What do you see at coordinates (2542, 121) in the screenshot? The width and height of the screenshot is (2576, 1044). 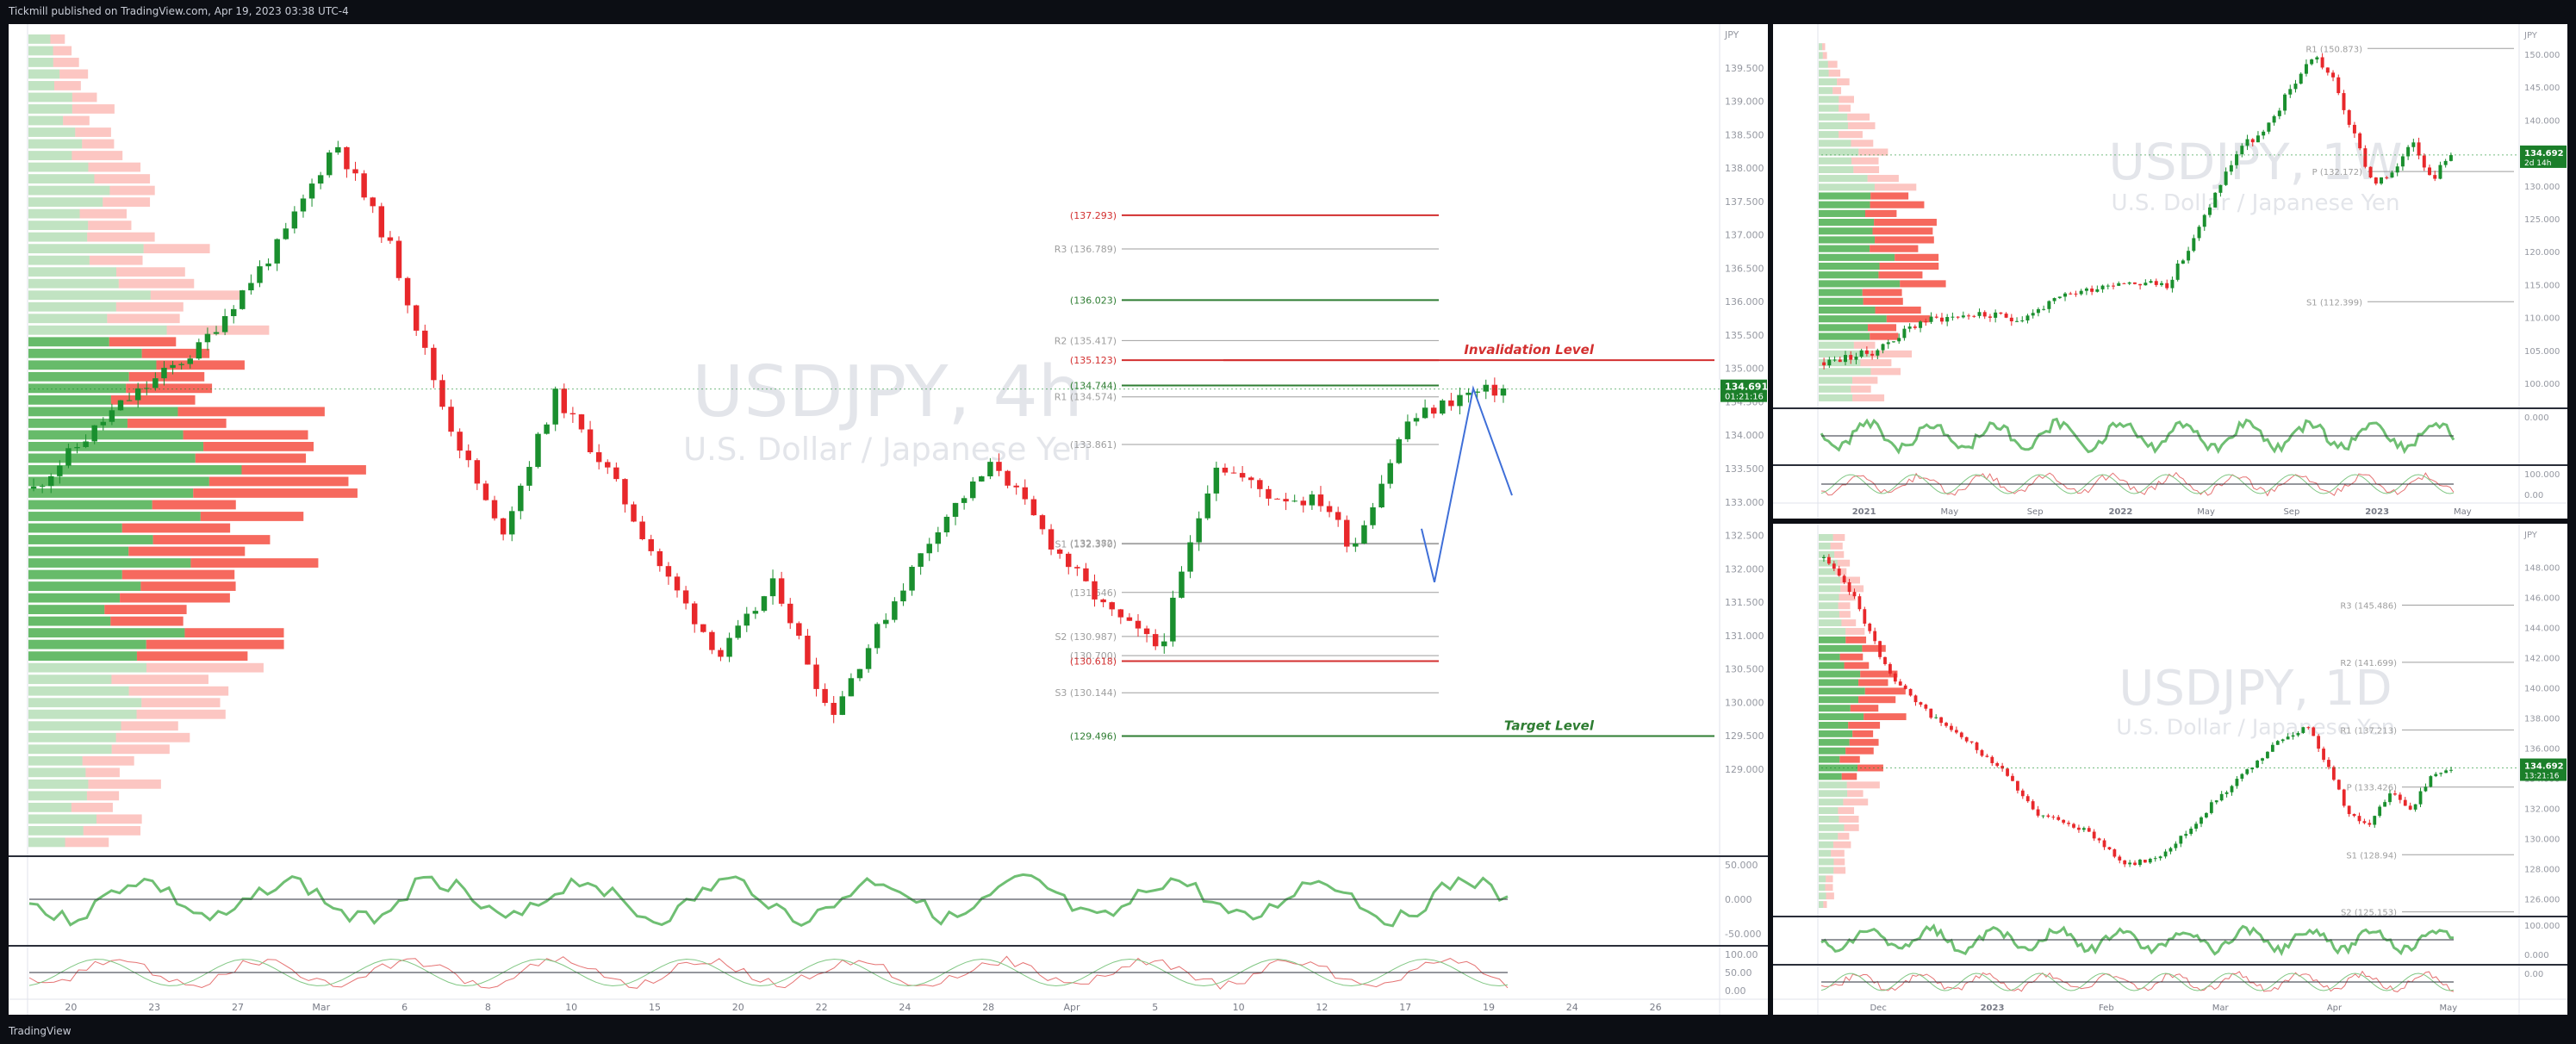 I see `y-tick-label: 140.000` at bounding box center [2542, 121].